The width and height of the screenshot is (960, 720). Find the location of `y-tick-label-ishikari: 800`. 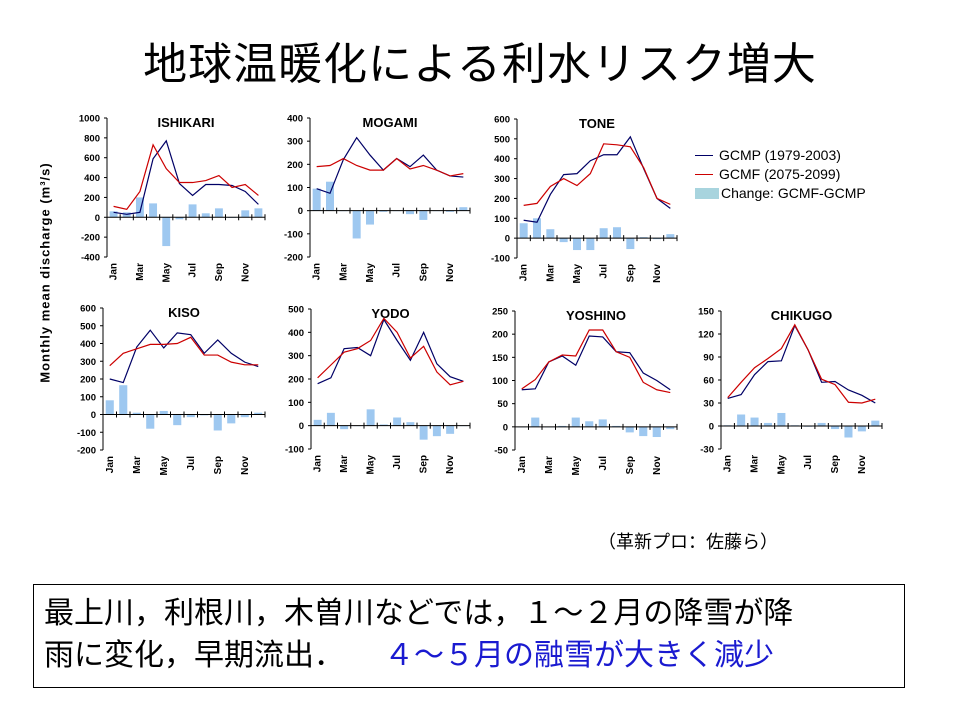

y-tick-label-ishikari: 800 is located at coordinates (92, 138).